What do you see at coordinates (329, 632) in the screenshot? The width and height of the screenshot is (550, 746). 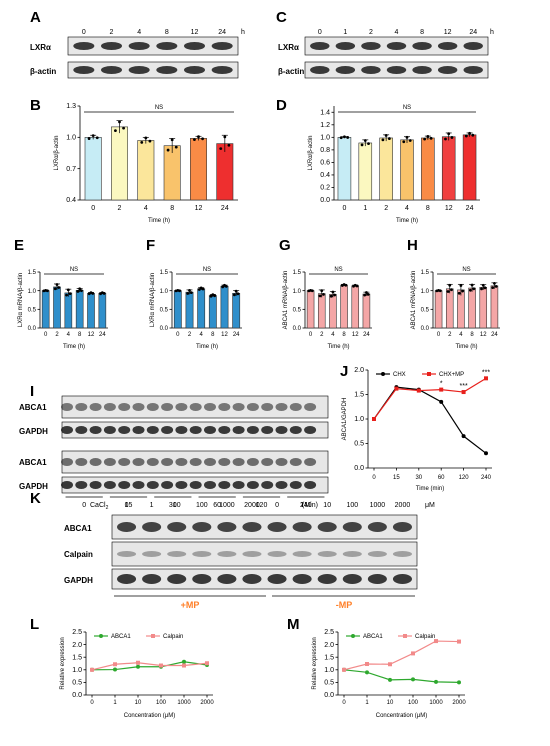 I see `chart-m-y-tick-label: 2.5` at bounding box center [329, 632].